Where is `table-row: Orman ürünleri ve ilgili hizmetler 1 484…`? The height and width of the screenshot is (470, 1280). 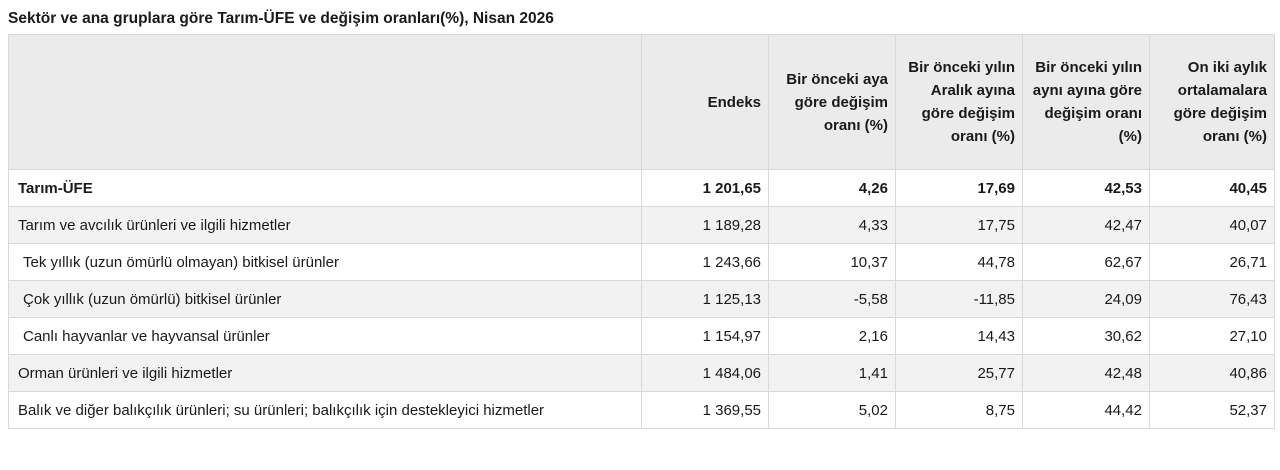
table-row: Orman ürünleri ve ilgili hizmetler 1 484… is located at coordinates (641, 373).